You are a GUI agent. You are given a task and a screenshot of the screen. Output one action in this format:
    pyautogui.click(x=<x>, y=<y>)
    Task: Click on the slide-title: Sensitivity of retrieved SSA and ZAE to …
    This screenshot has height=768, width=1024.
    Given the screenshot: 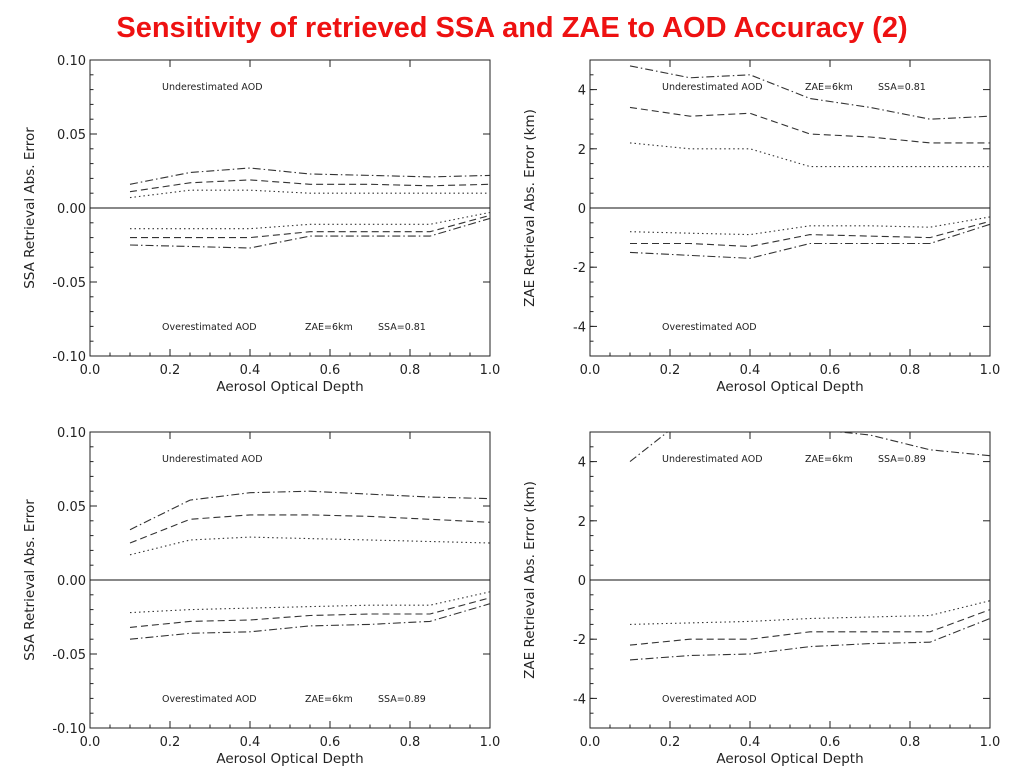 What is the action you would take?
    pyautogui.click(x=512, y=28)
    